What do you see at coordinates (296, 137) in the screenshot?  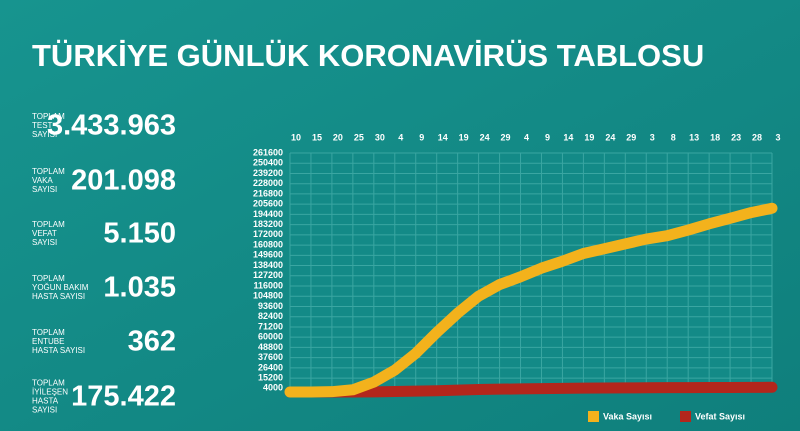 I see `x-tick-label: 10` at bounding box center [296, 137].